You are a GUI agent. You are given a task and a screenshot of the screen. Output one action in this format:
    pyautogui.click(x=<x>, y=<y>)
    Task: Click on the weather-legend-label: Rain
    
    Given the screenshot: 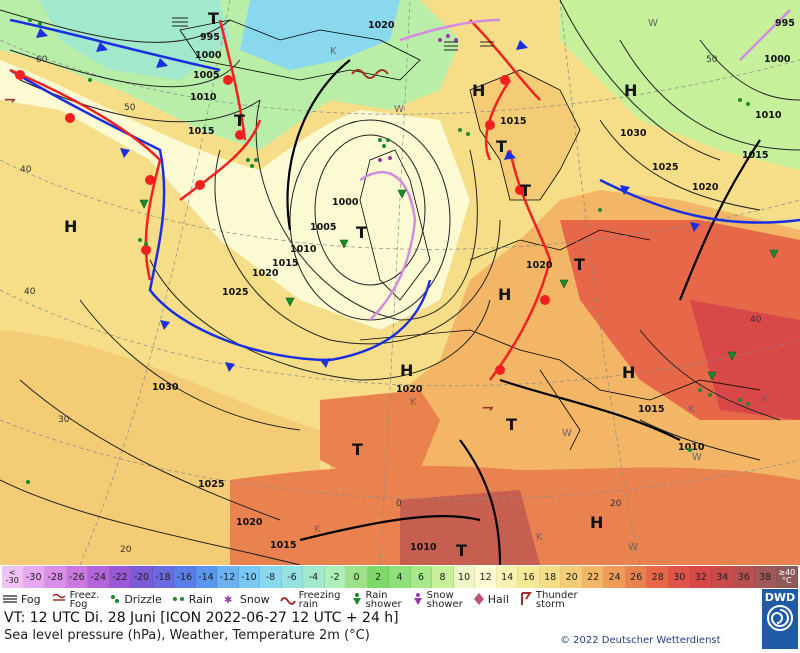 What is the action you would take?
    pyautogui.click(x=200, y=599)
    